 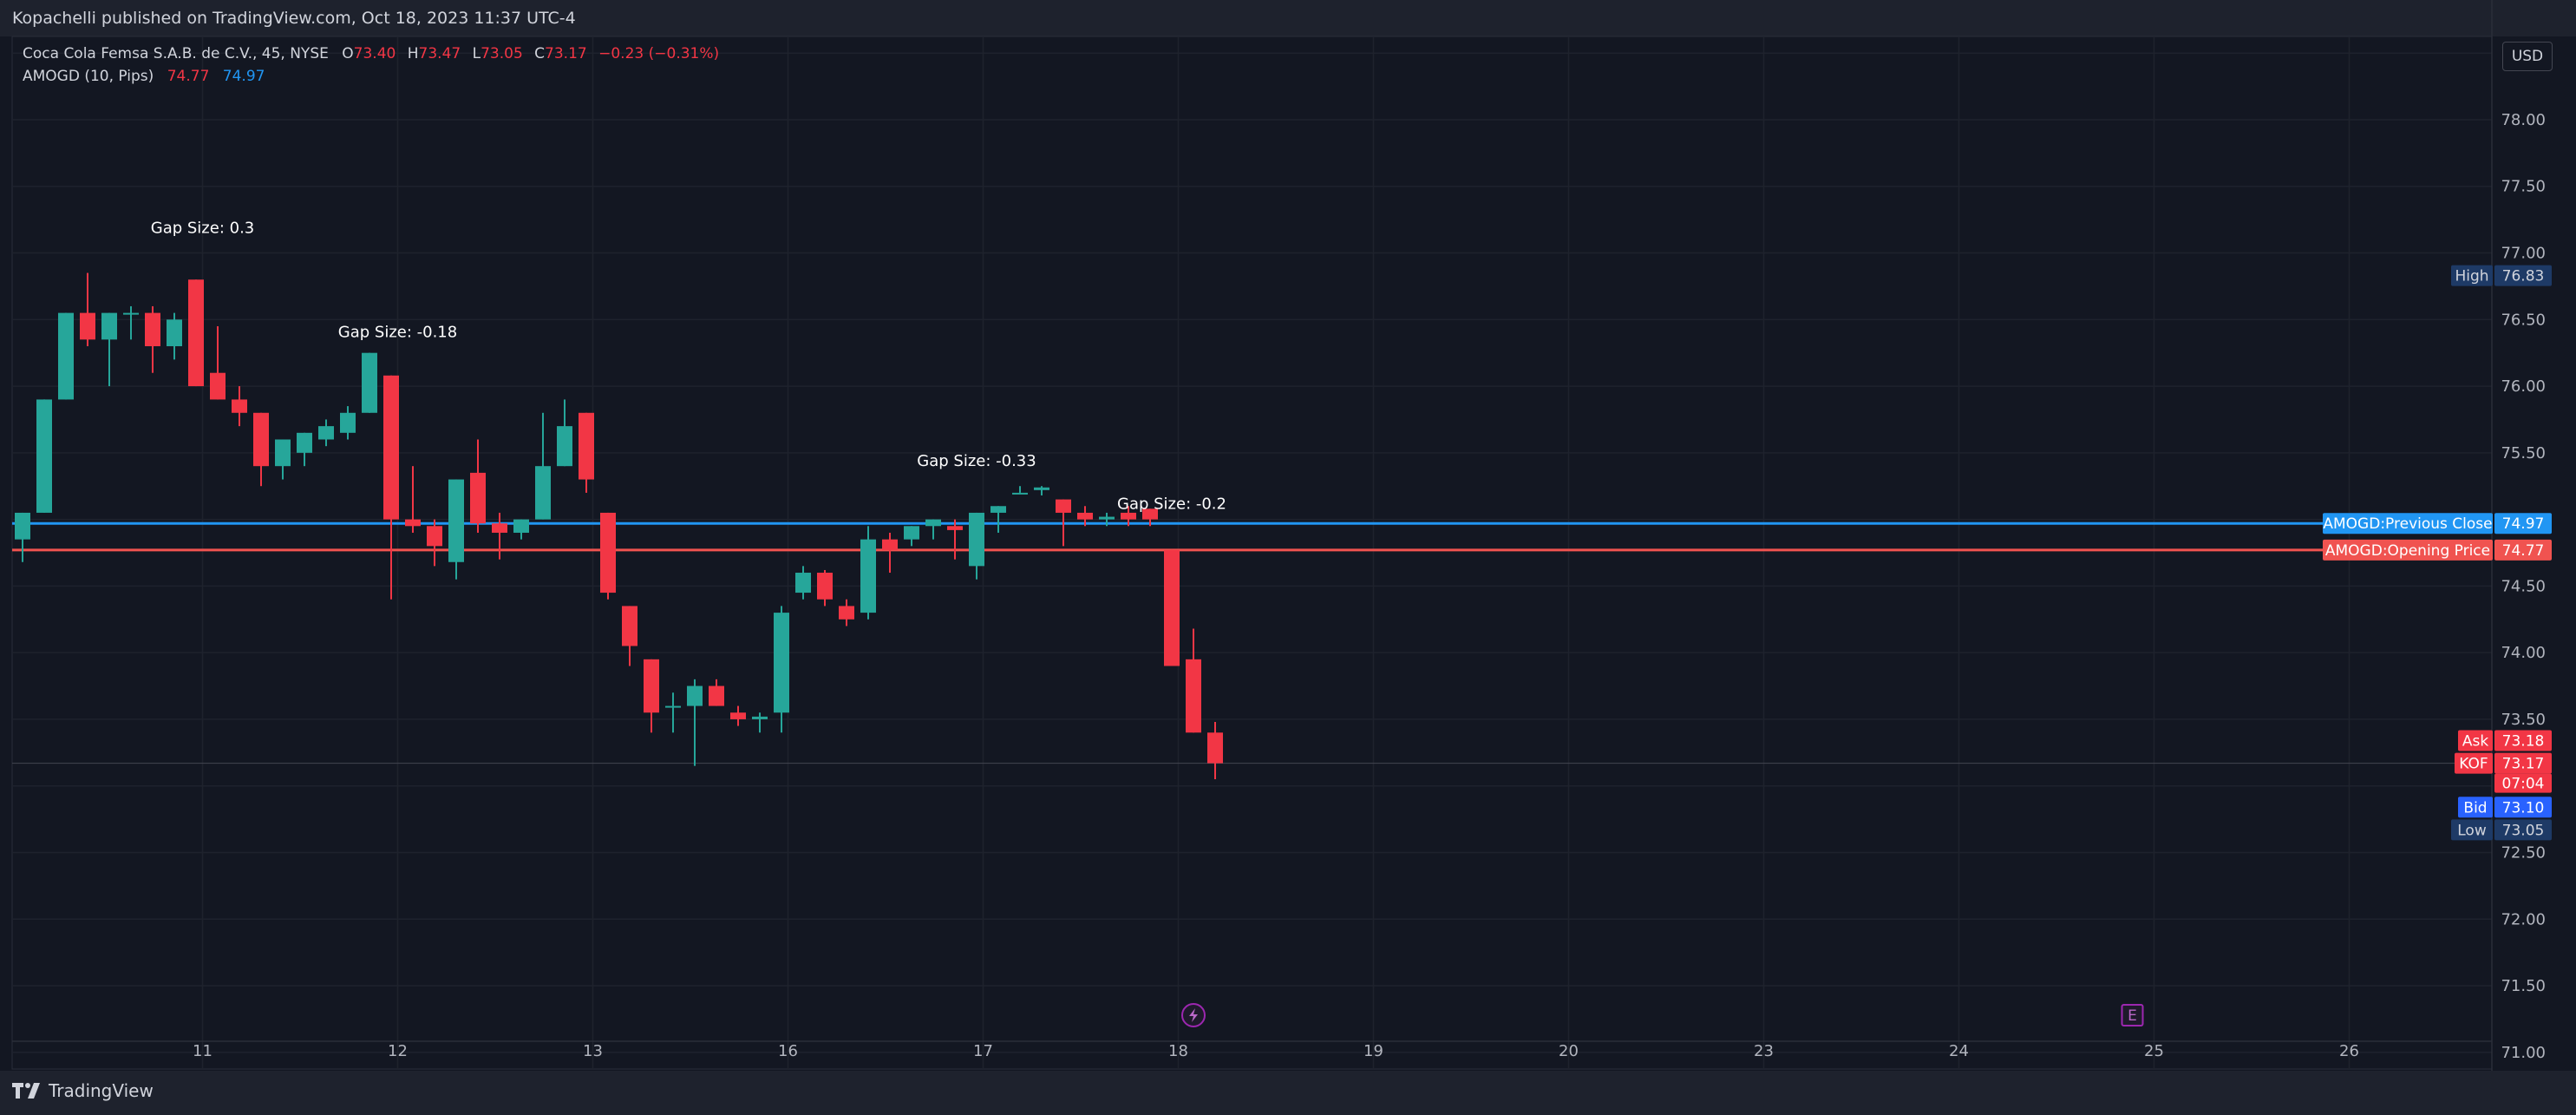 I want to click on y-tick-label: 76.50, so click(x=2523, y=320).